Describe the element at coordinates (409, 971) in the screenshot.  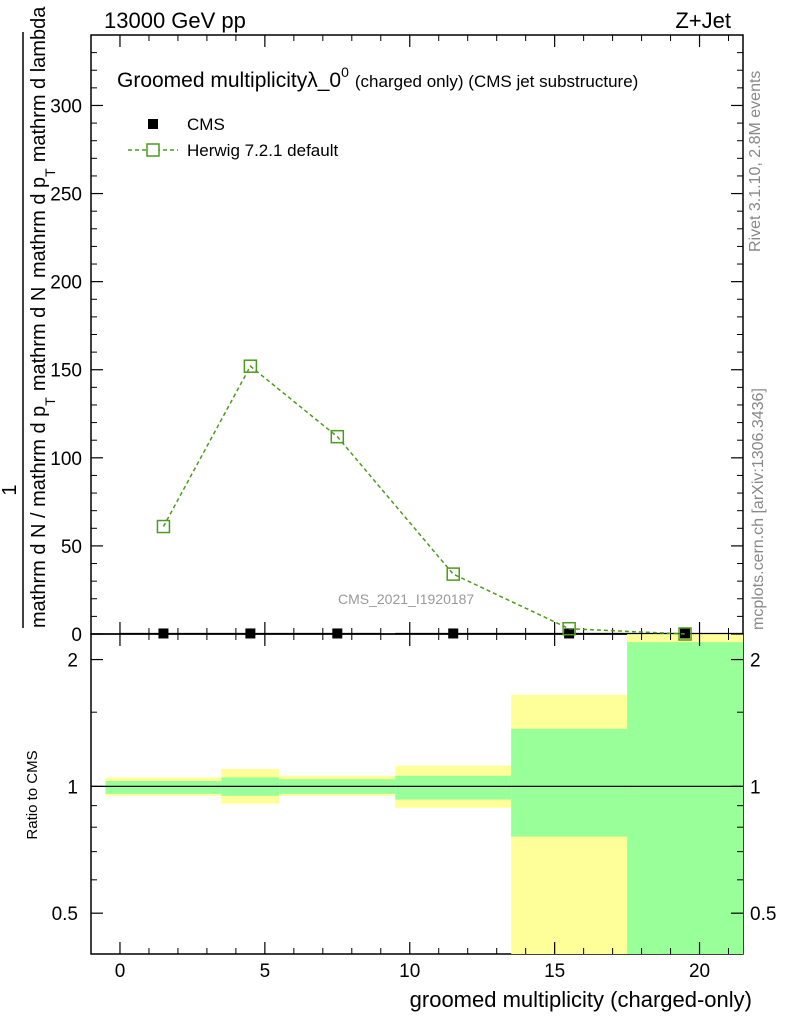
I see `x-tick-label: 10` at that location.